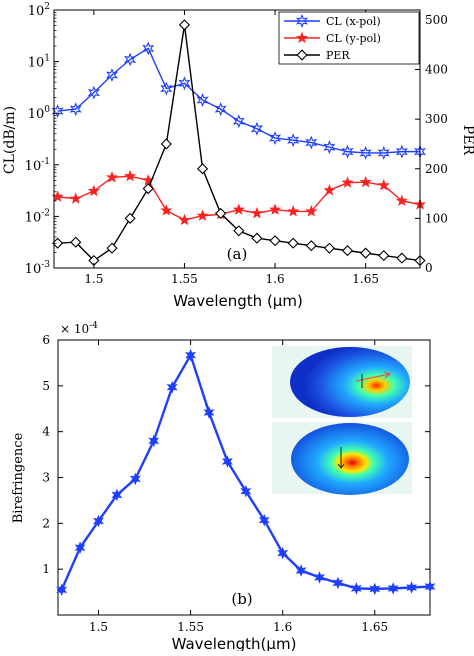  What do you see at coordinates (302, 55) in the screenshot?
I see `legend-marker-per` at bounding box center [302, 55].